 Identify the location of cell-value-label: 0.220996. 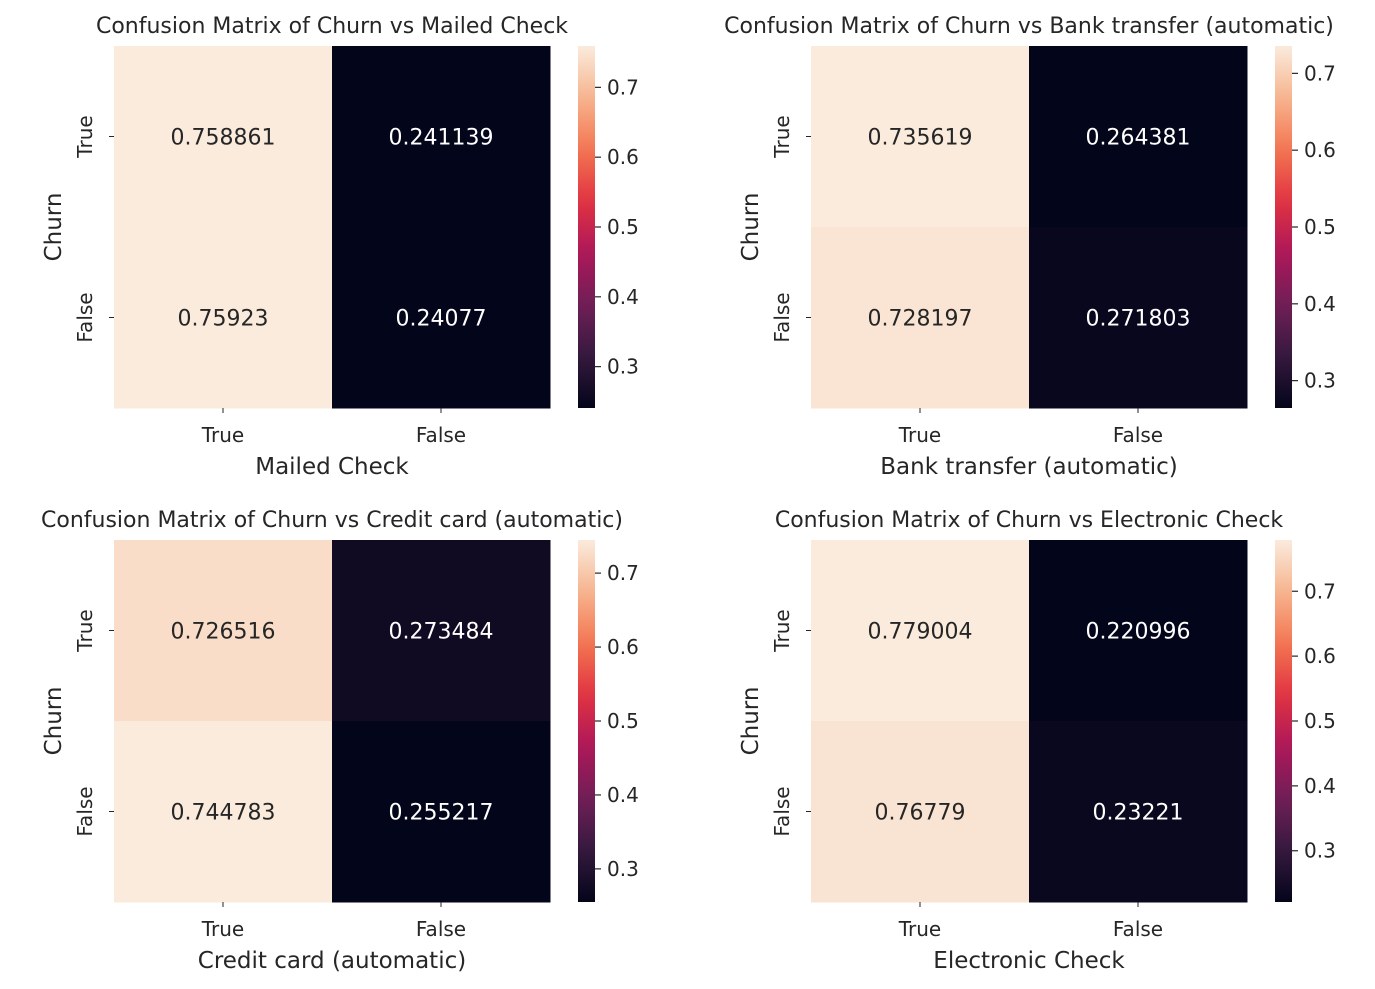
(1138, 632).